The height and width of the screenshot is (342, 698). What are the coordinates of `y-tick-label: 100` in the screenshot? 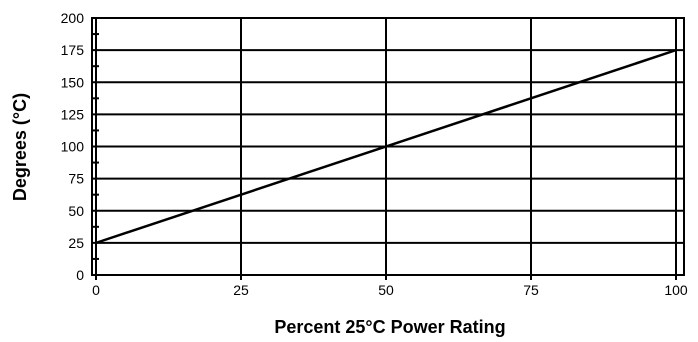 It's located at (73, 147).